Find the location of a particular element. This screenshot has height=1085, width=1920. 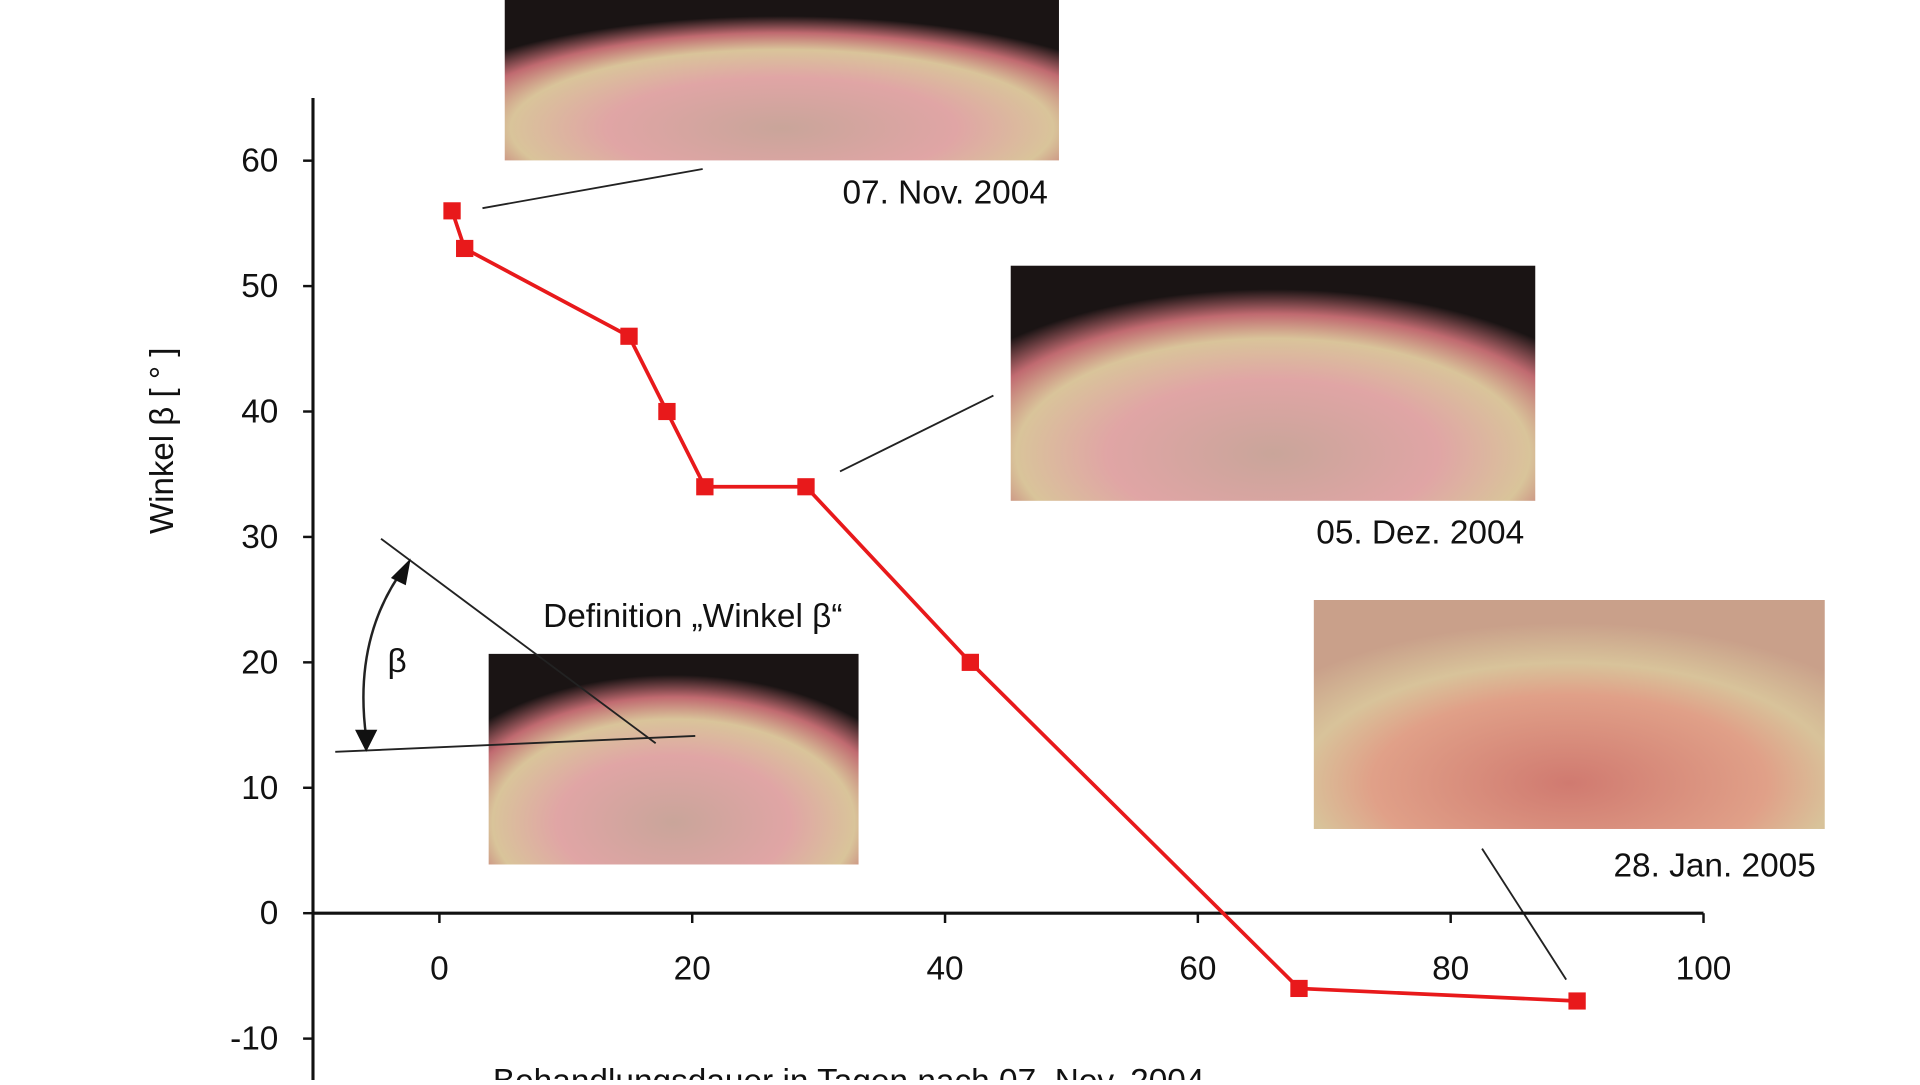

photo-caption: 05. Dez. 2004 is located at coordinates (1420, 533).